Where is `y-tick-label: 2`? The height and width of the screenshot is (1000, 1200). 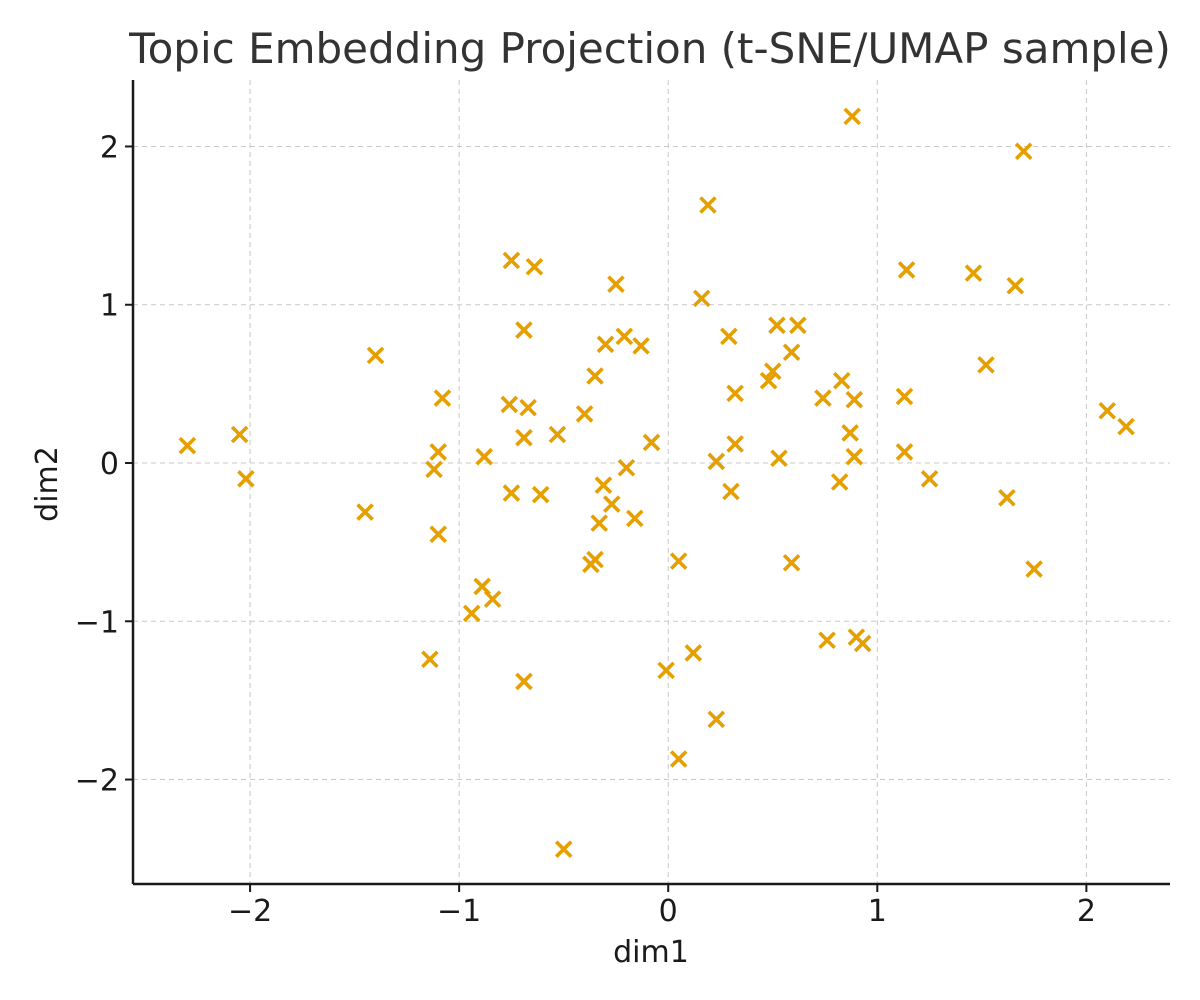 y-tick-label: 2 is located at coordinates (109, 147).